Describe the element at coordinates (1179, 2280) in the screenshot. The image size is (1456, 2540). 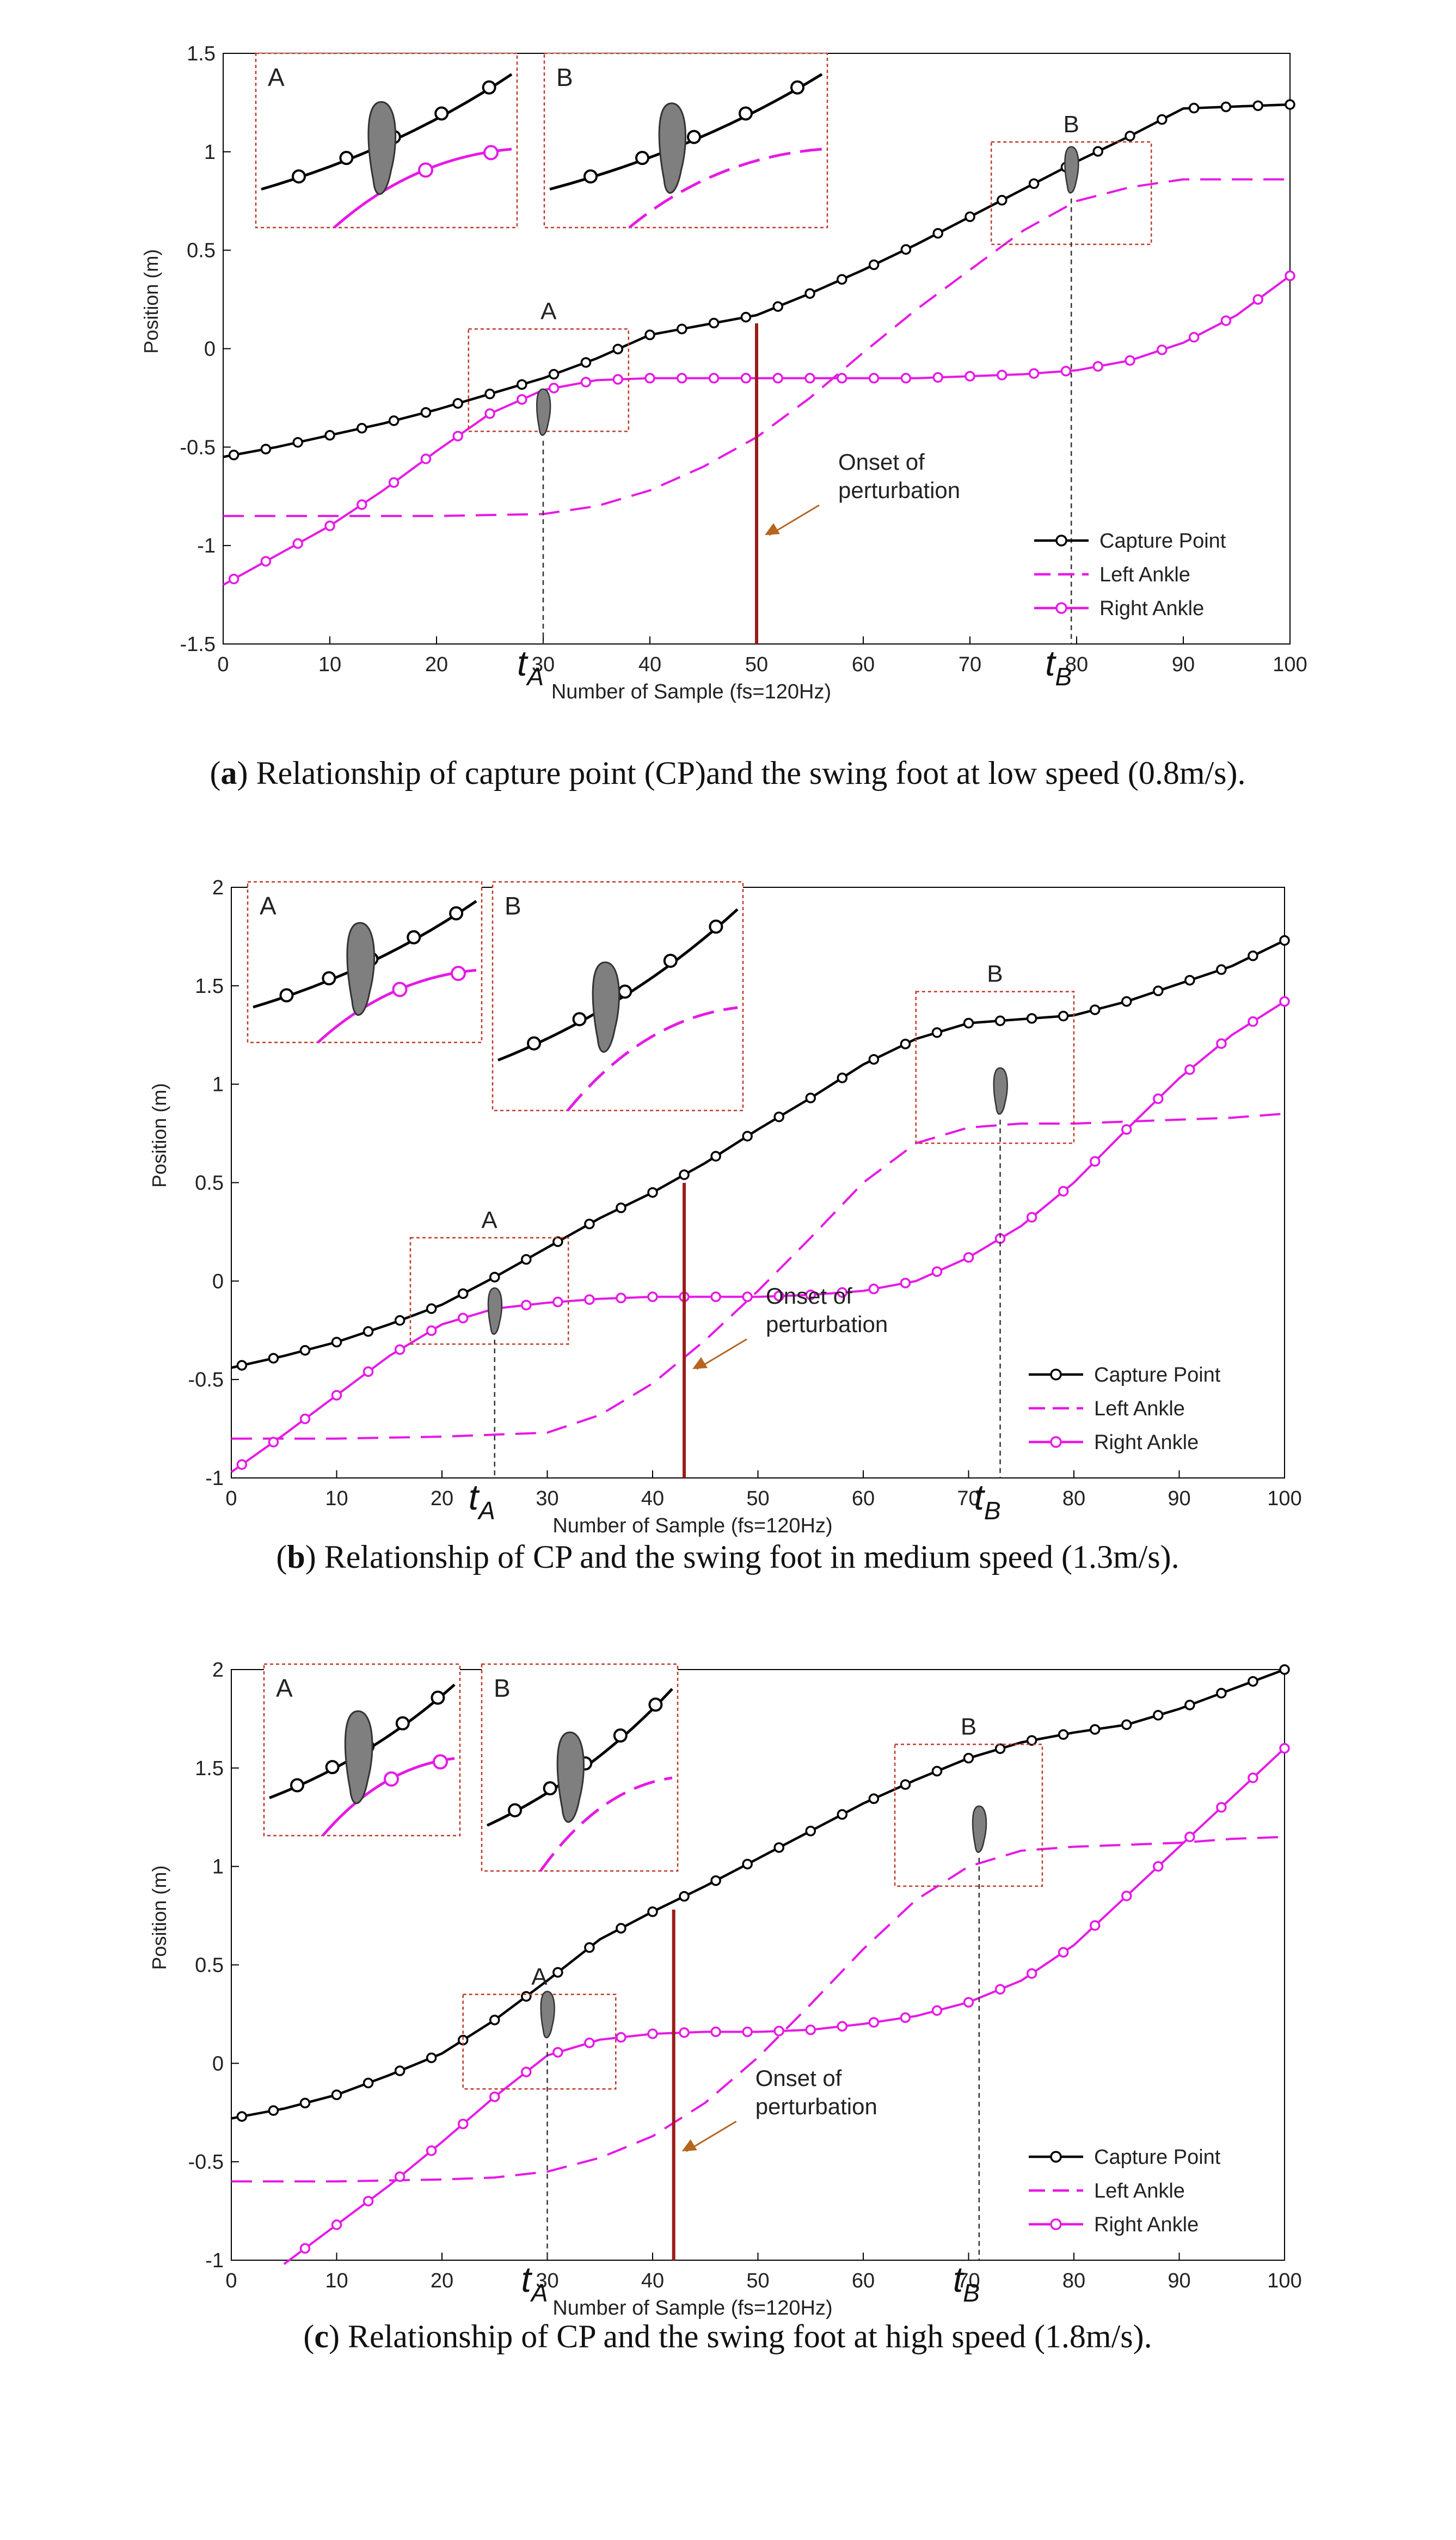
I see `x-tick-label: 90` at that location.